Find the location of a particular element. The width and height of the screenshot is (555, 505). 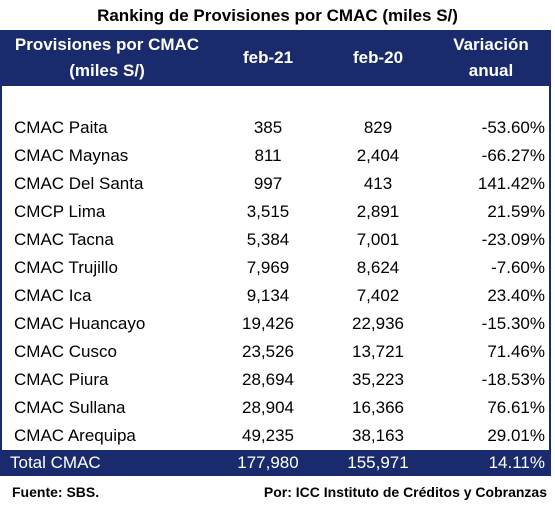

table-row: CMAC Sullana 28,904 16,366 76.61% is located at coordinates (275, 408).